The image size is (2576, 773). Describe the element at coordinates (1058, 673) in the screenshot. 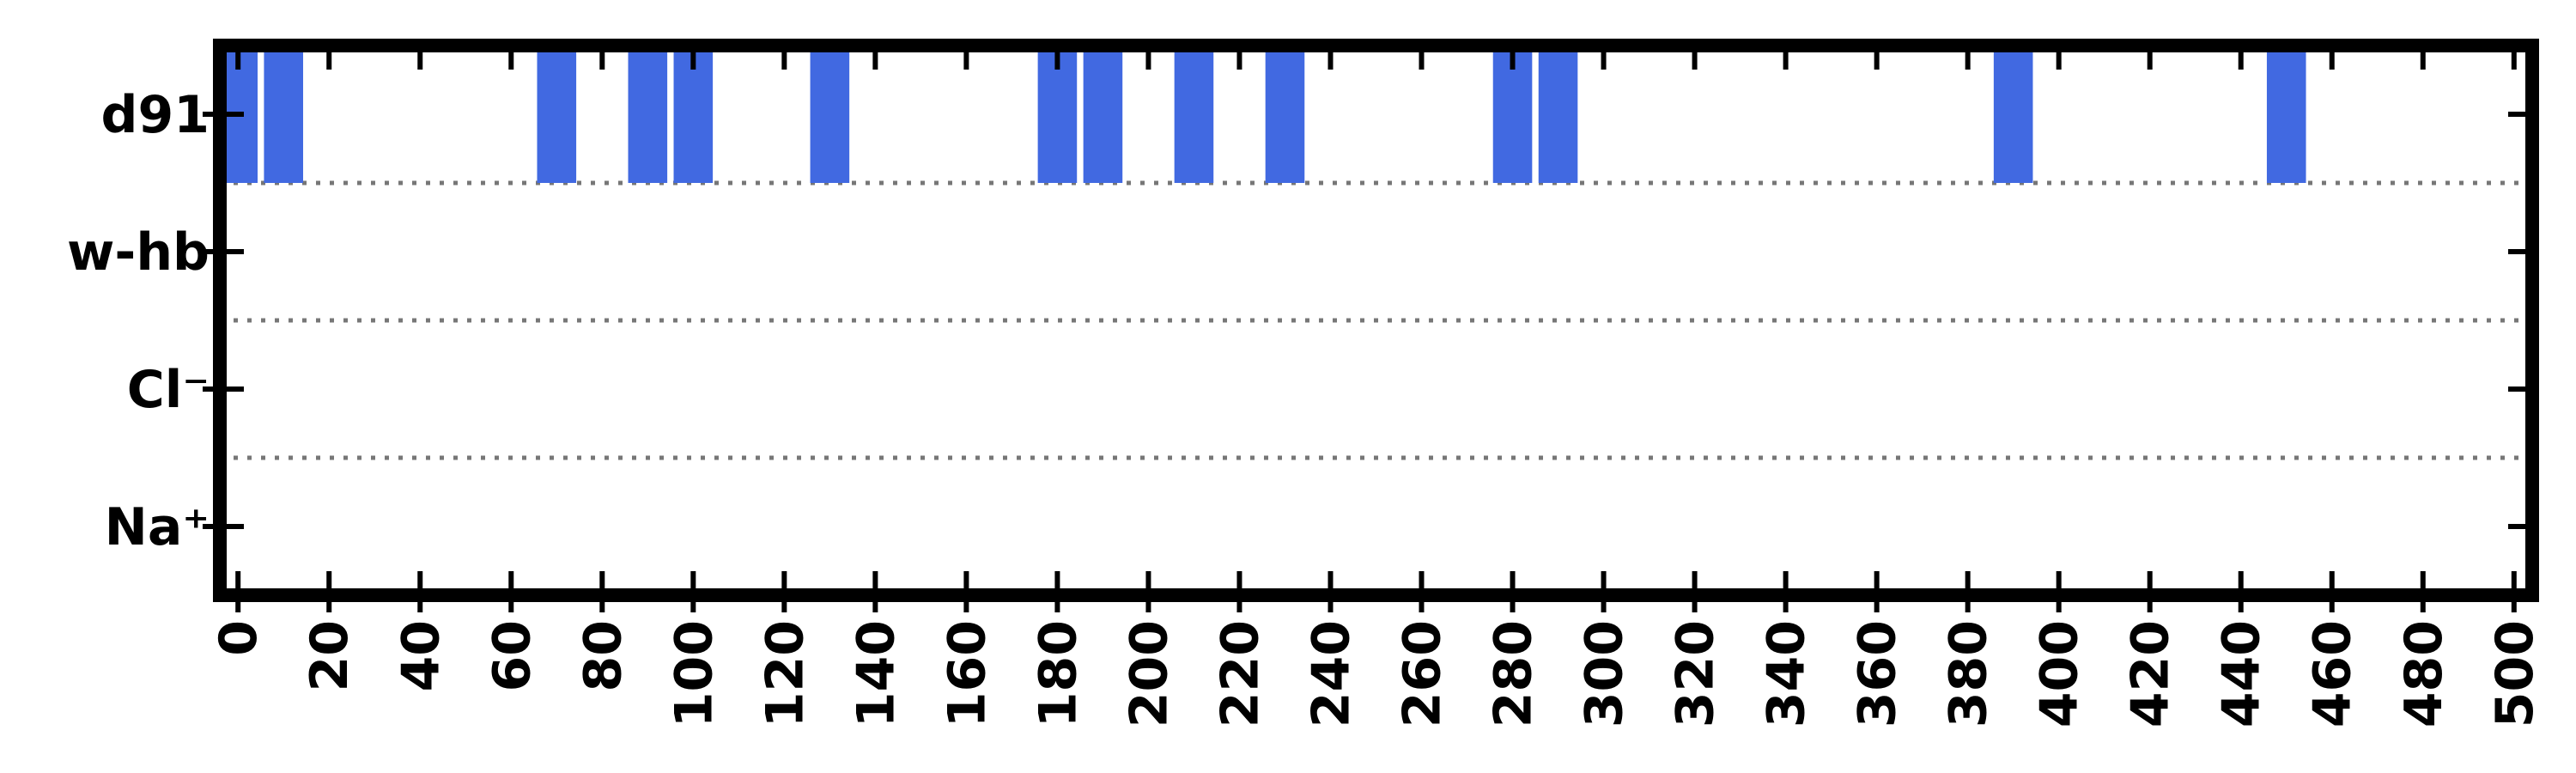

I see `x-tick-label: 180` at that location.